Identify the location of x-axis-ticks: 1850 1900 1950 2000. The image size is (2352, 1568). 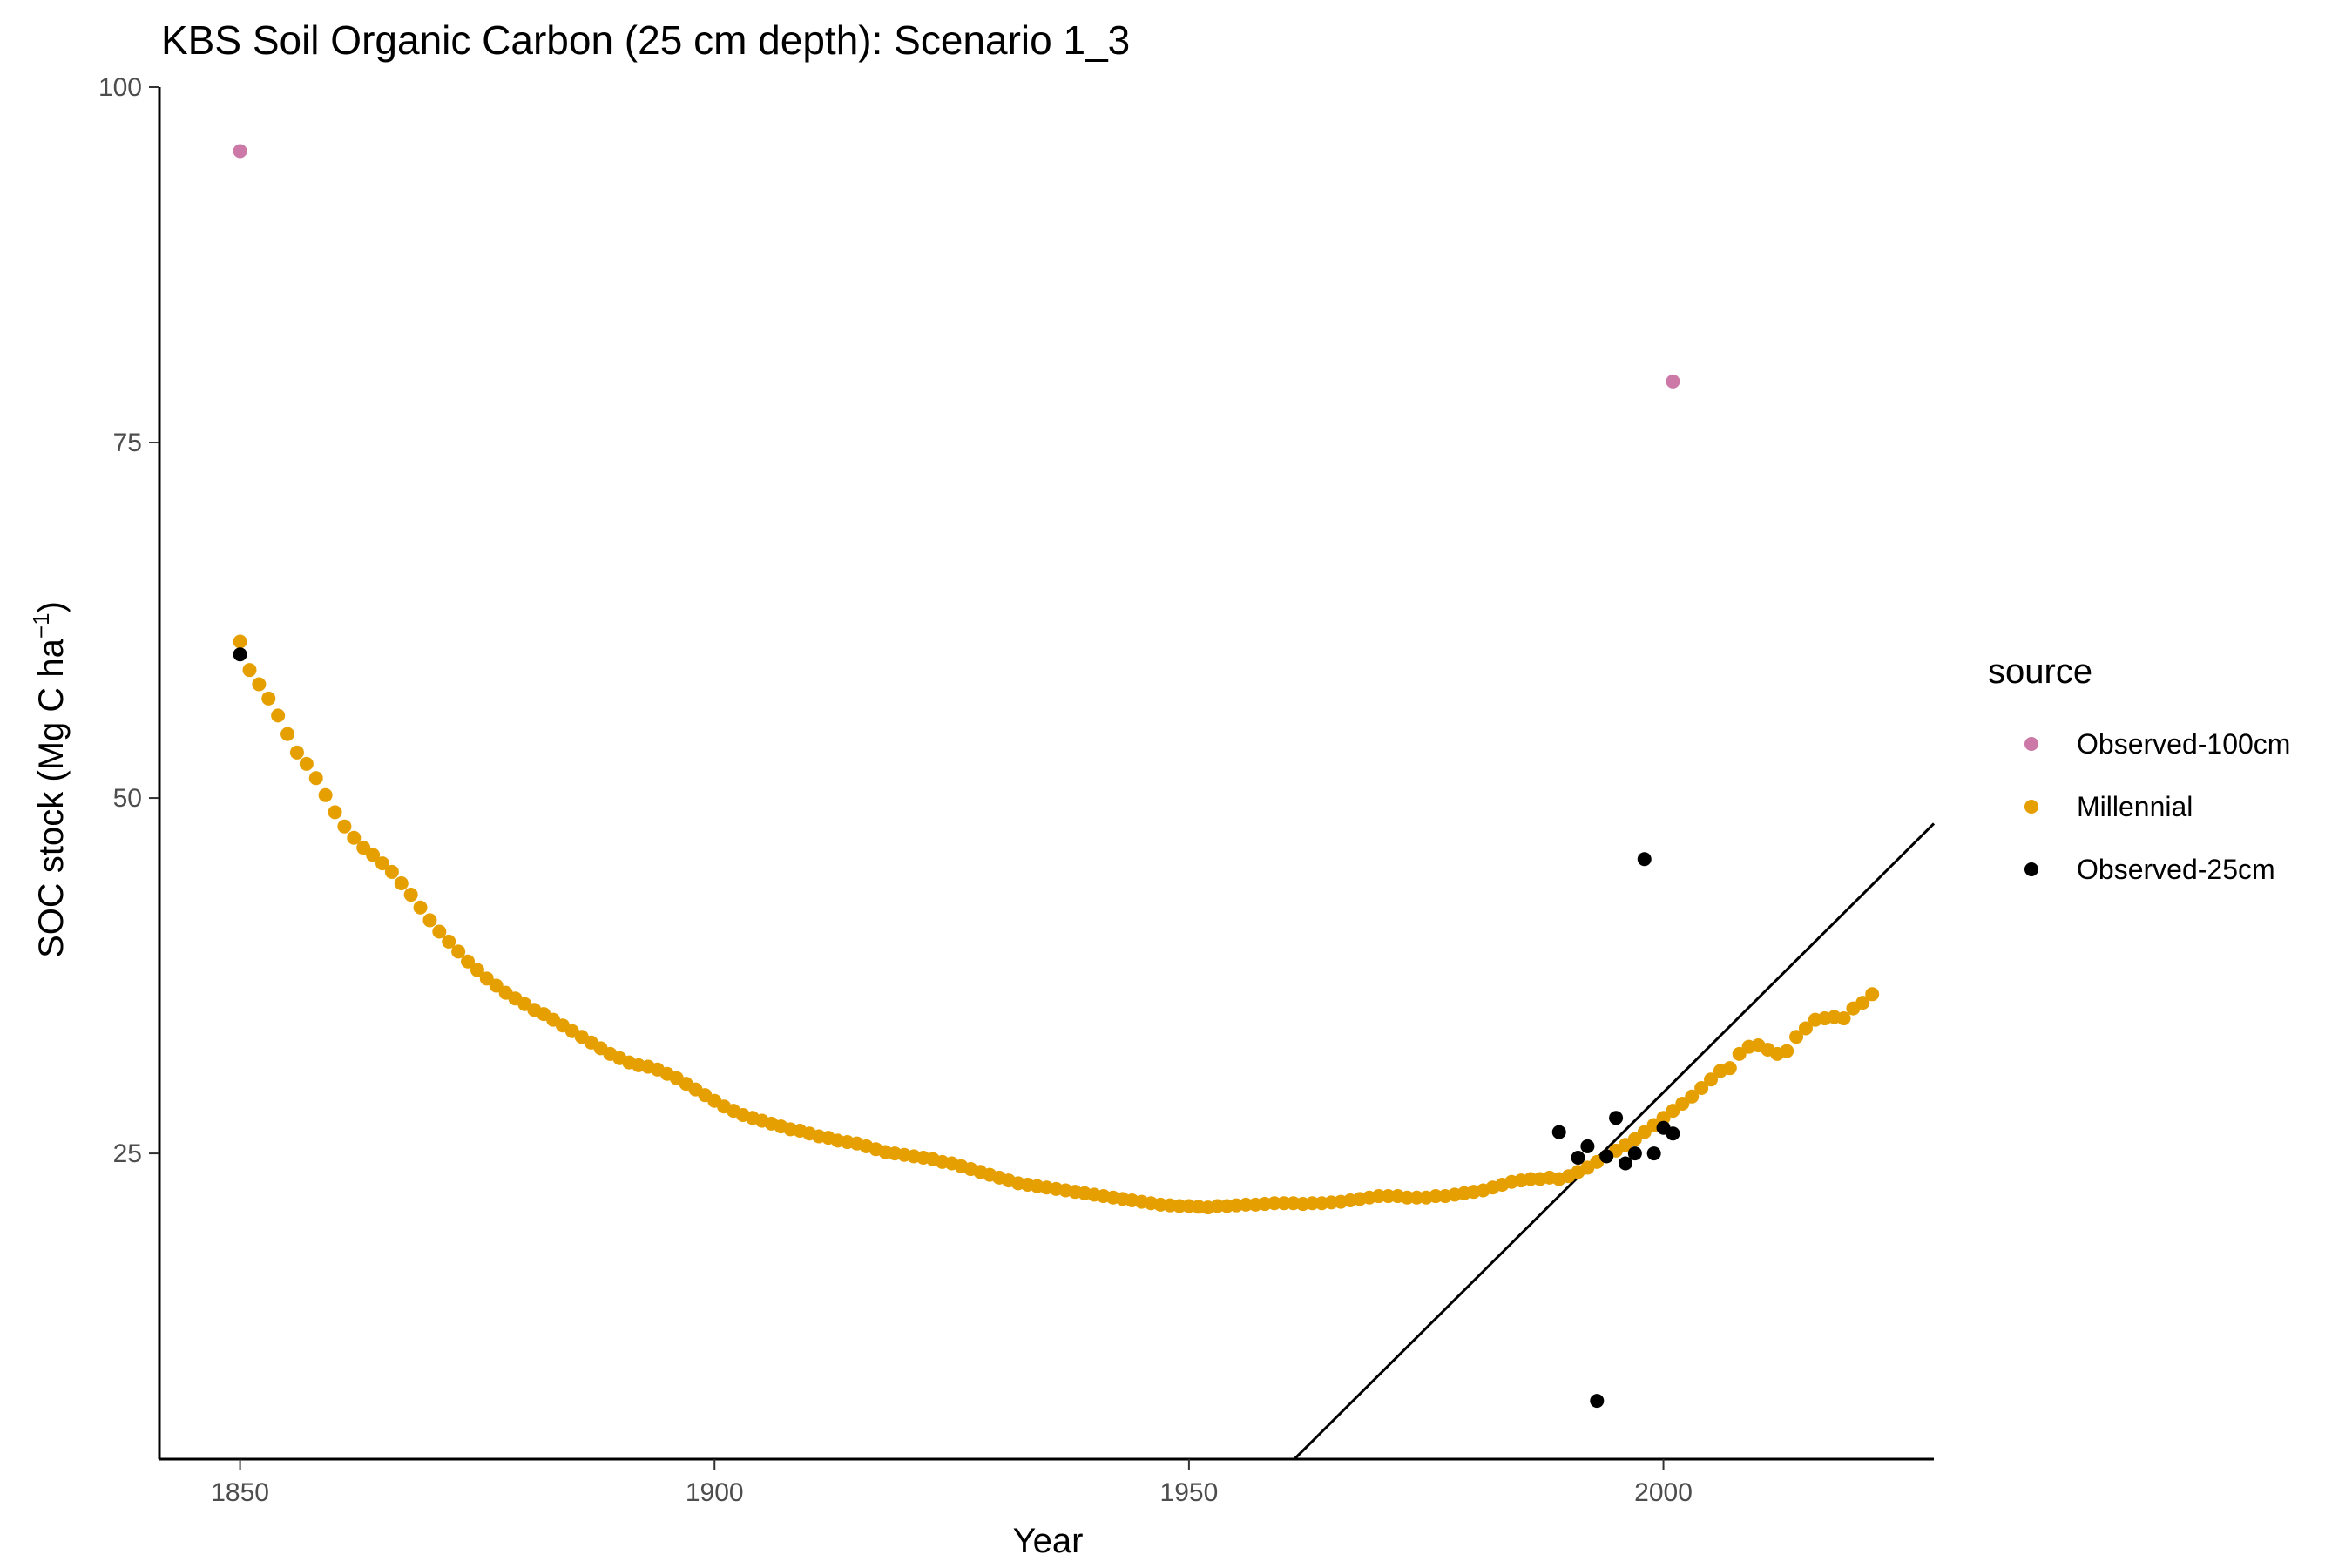
(952, 1483).